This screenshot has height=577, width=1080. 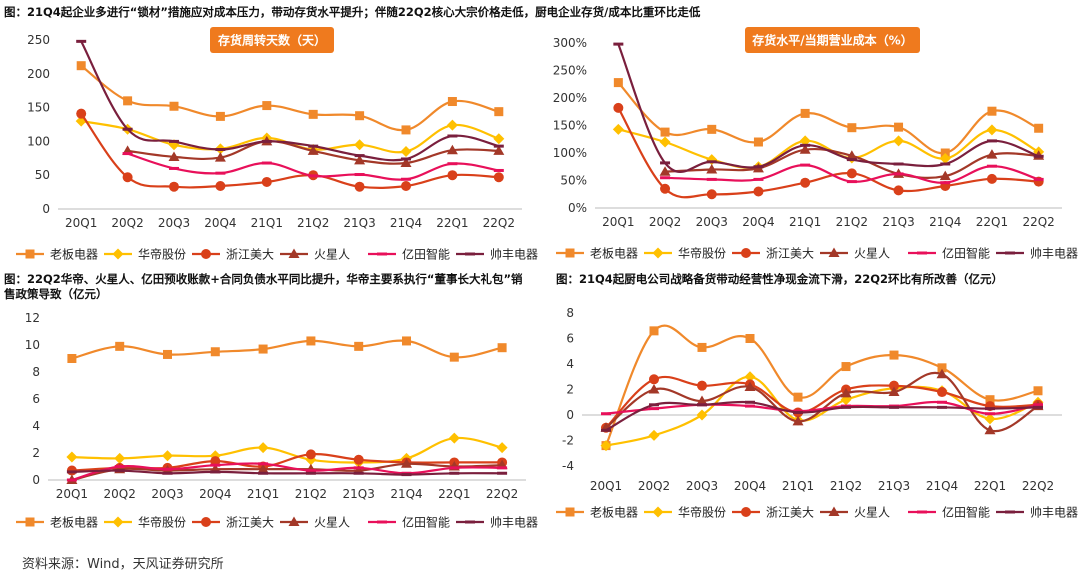 I want to click on x-tick-label: 22Q1, so click(x=992, y=222).